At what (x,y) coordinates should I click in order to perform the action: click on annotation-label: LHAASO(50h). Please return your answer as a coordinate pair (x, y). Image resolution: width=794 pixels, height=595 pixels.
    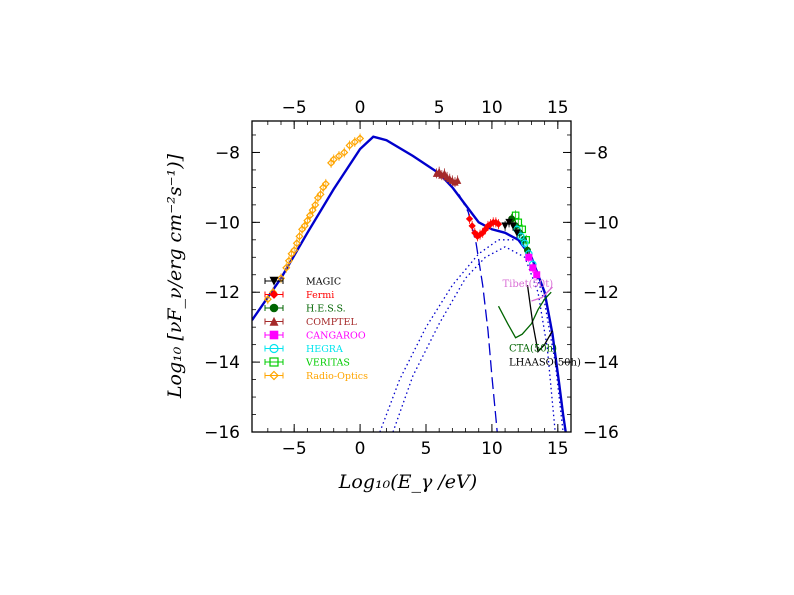
    Looking at the image, I should click on (545, 363).